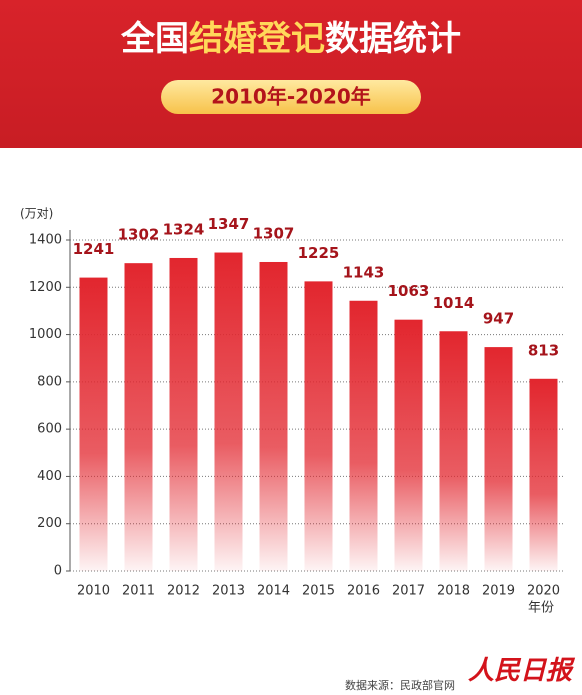 The width and height of the screenshot is (582, 695). What do you see at coordinates (364, 272) in the screenshot?
I see `value-label: 1143` at bounding box center [364, 272].